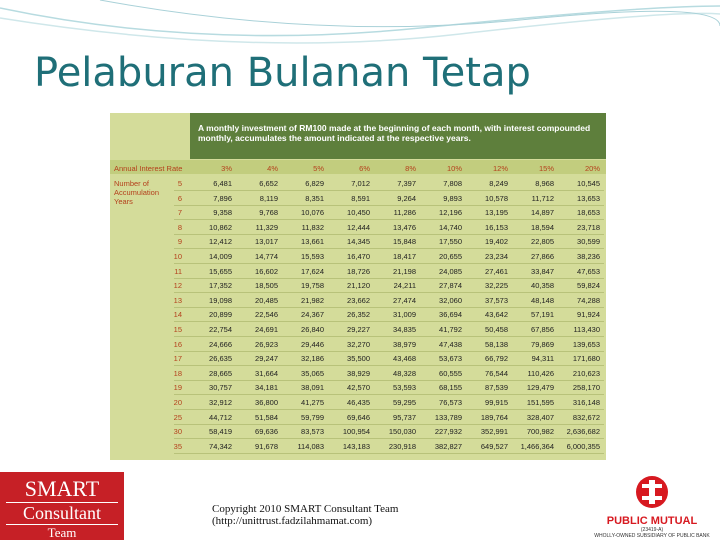  What do you see at coordinates (292, 521) in the screenshot?
I see `copyright-url: (http://unittrust.fadzilahmamat.com)` at bounding box center [292, 521].